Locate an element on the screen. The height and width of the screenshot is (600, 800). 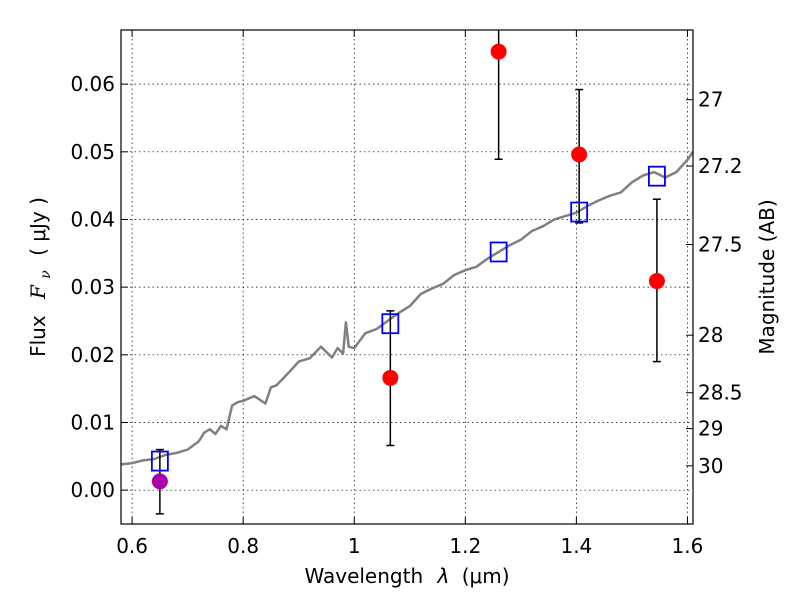
x-tick-label: 1 is located at coordinates (354, 546).